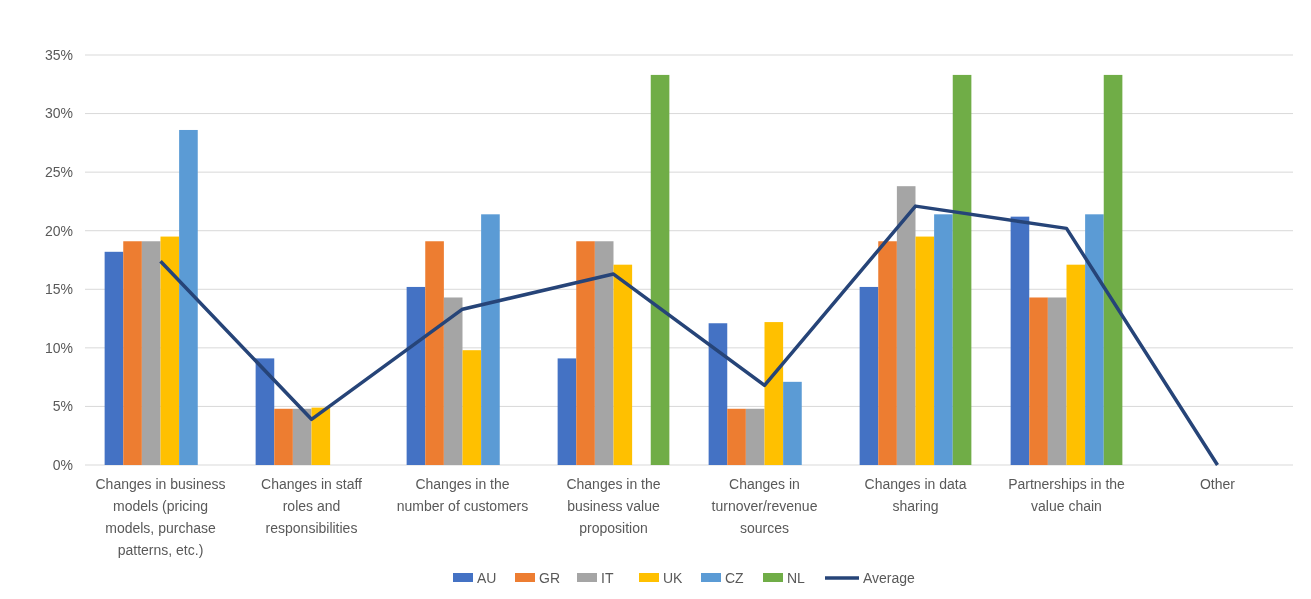 Image resolution: width=1311 pixels, height=599 pixels. I want to click on x-tick-label: Changes in the business value proposition, so click(613, 506).